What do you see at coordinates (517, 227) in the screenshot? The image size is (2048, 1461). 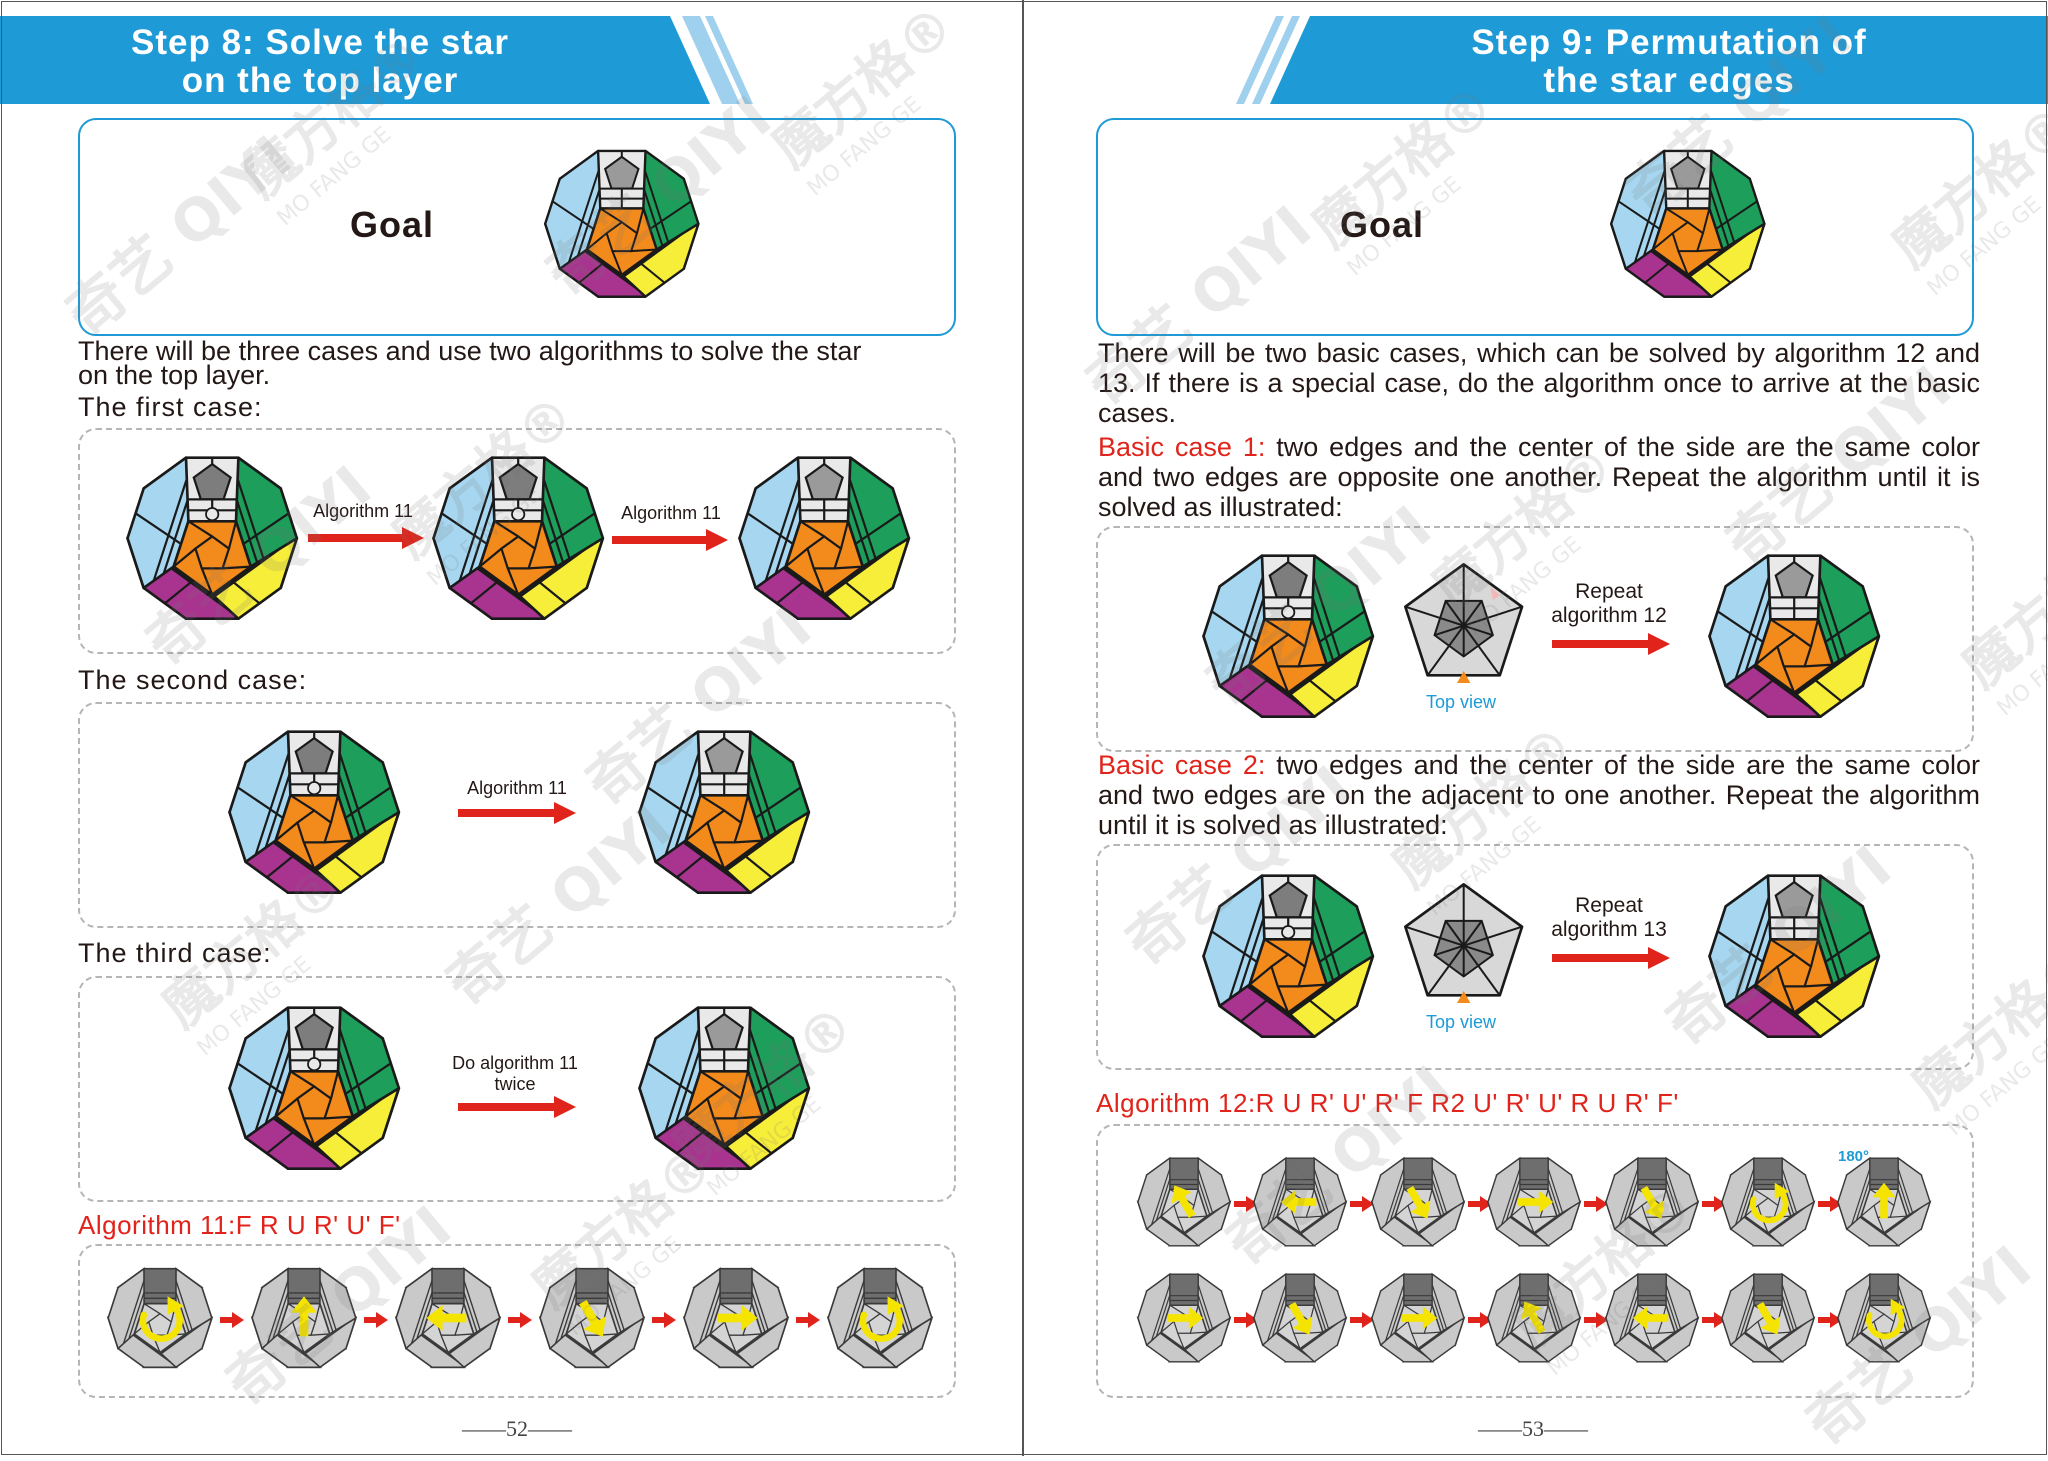 I see `left-goal-box` at bounding box center [517, 227].